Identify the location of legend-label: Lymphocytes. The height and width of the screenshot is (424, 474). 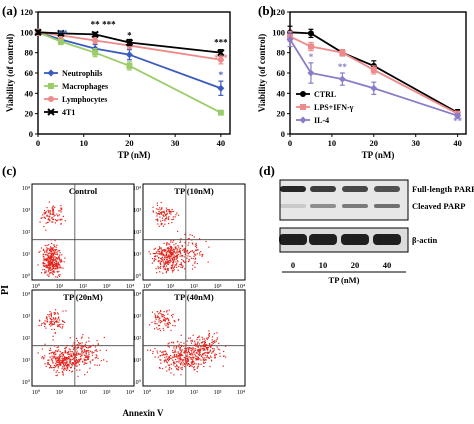
(84, 99).